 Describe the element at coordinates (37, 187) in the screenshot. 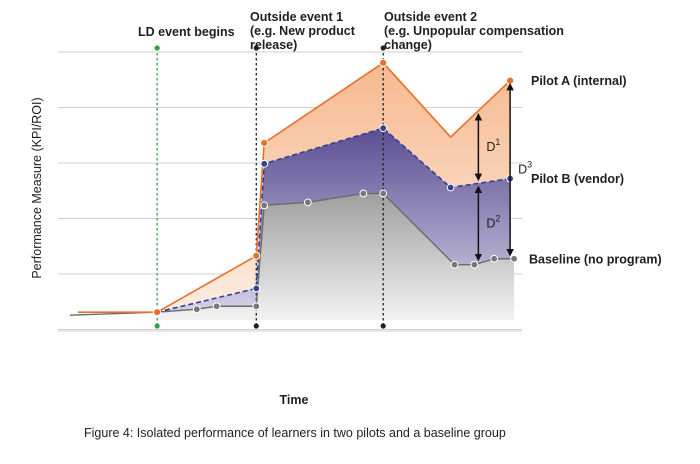

I see `y-axis-label: Performance Measure (KPI/ROI)` at that location.